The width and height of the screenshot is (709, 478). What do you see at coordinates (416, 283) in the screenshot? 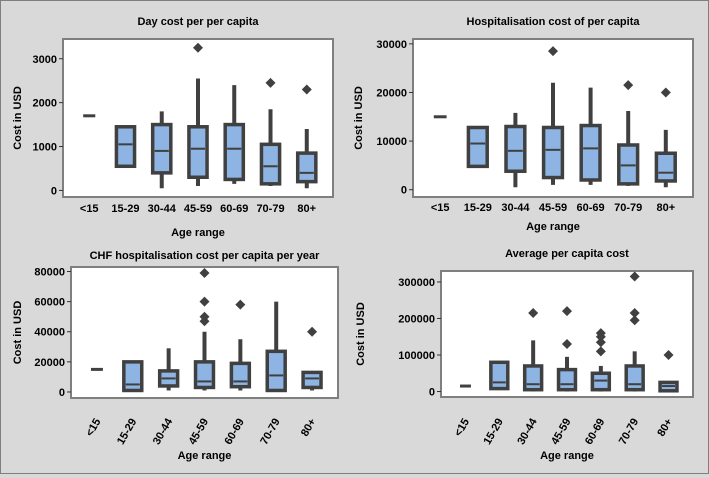
I see `y-tick-label: 300000` at bounding box center [416, 283].